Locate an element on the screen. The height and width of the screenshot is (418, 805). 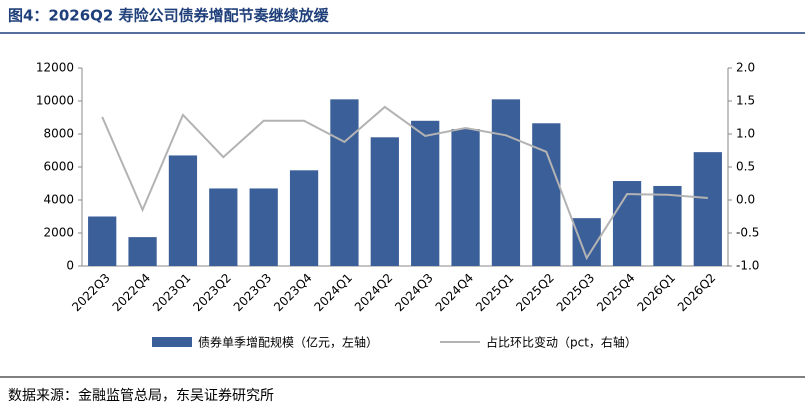
y2-tick-label: 2.0 is located at coordinates (745, 68).